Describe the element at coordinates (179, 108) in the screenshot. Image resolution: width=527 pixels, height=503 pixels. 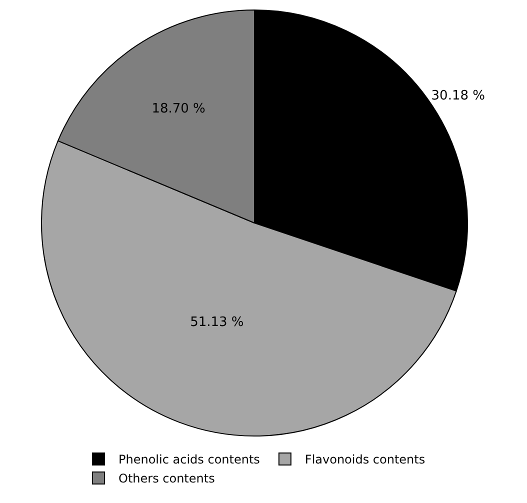
I see `data-label: 18.70 %` at that location.